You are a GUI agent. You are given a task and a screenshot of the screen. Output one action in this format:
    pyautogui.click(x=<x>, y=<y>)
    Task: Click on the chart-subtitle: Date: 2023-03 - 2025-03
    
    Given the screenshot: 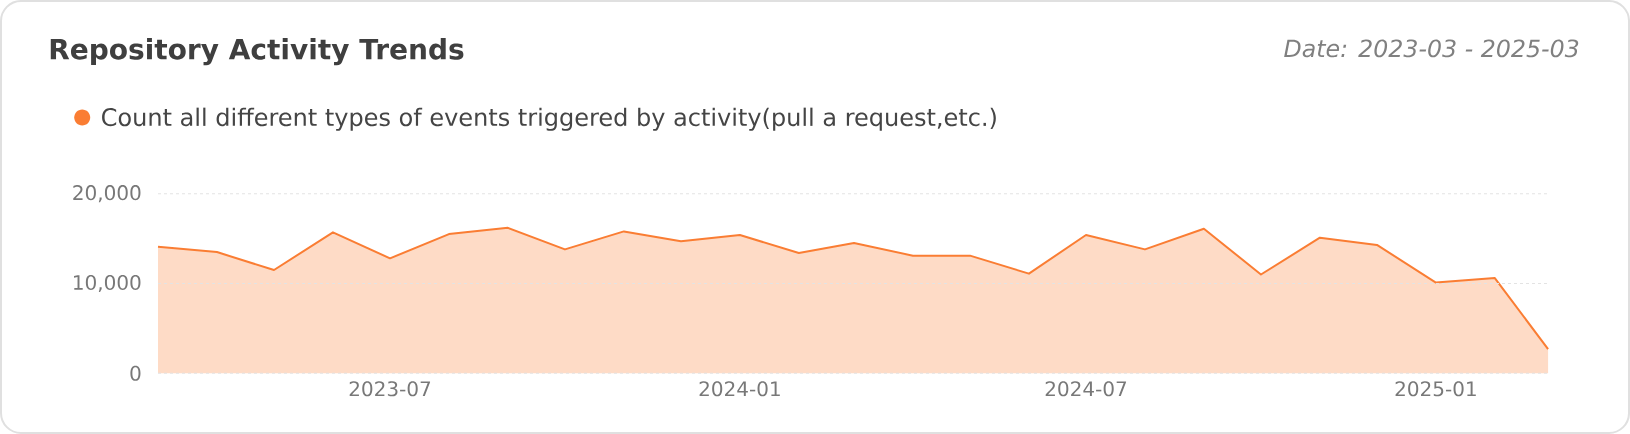 What is the action you would take?
    pyautogui.click(x=1431, y=48)
    